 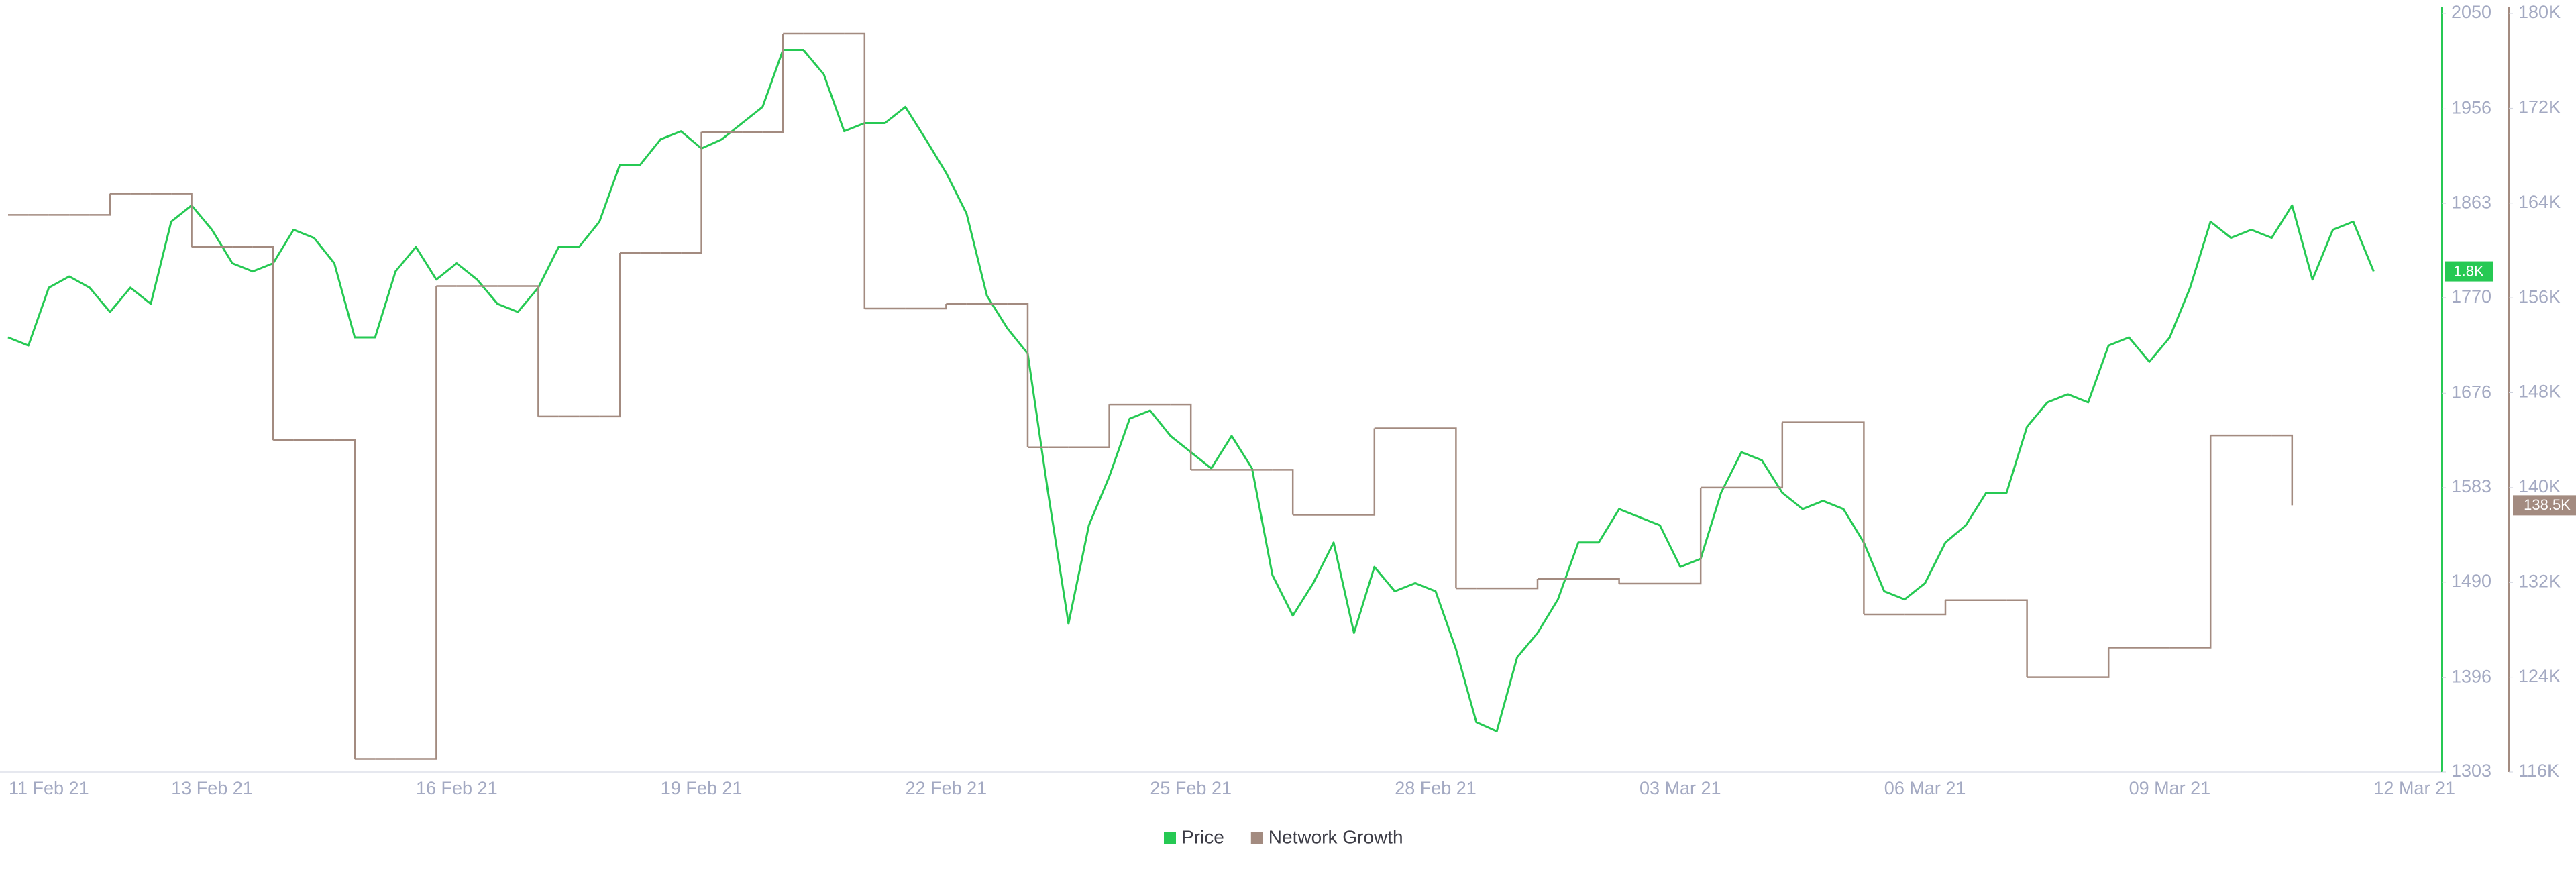 I want to click on y-tick-label: 1956, so click(x=2471, y=107).